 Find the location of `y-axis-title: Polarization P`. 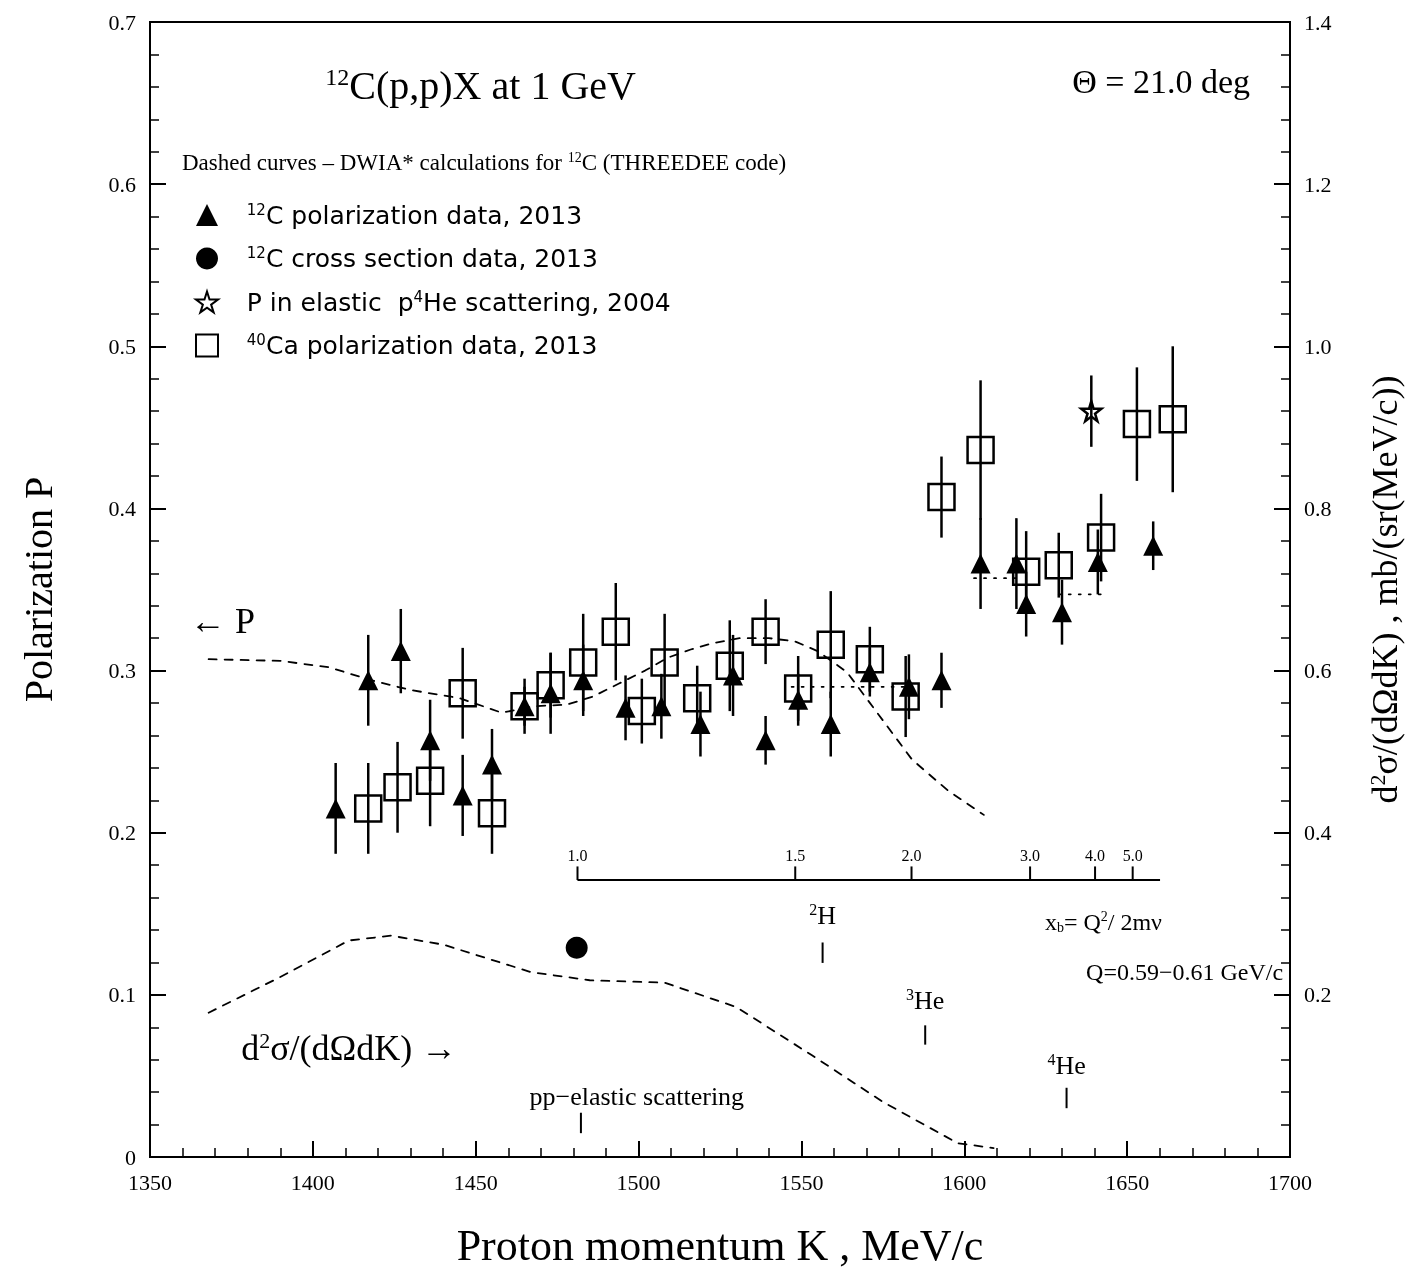

y-axis-title: Polarization P is located at coordinates (38, 589).